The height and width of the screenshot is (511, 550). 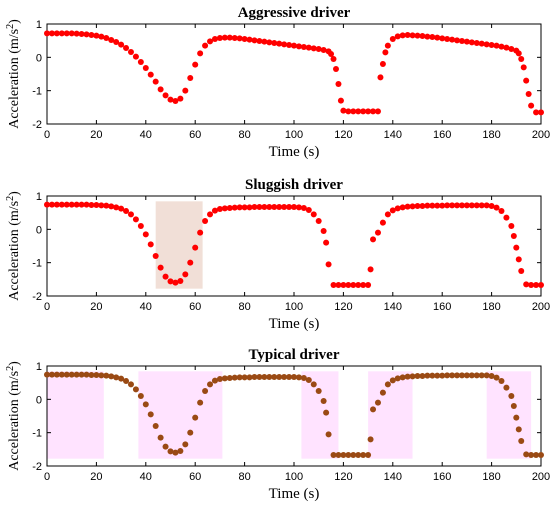 I want to click on y-tick-label: 0, so click(x=39, y=400).